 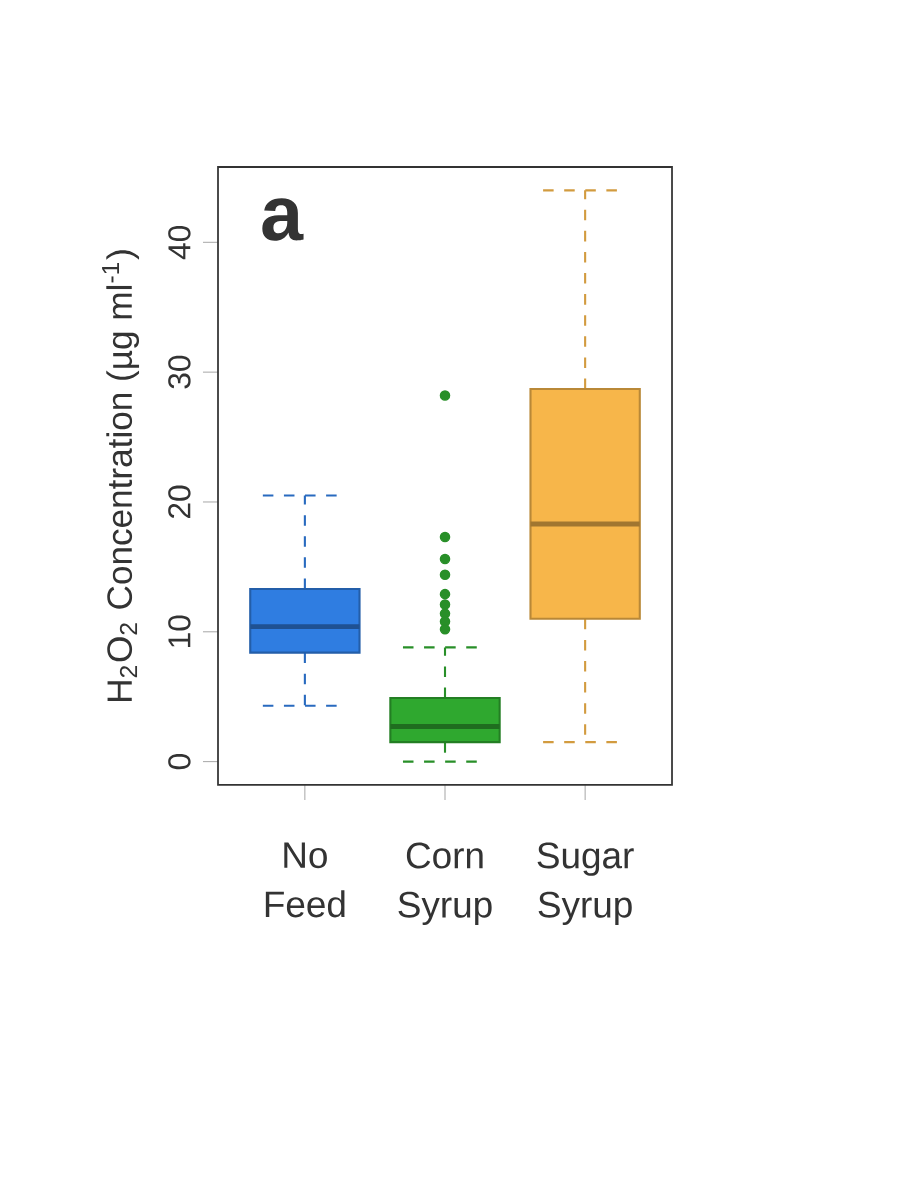 What do you see at coordinates (121, 475) in the screenshot?
I see `y-axis-title: H$_{2}$O$_{2}$ Concentration (µg ml$^{-1}$)` at bounding box center [121, 475].